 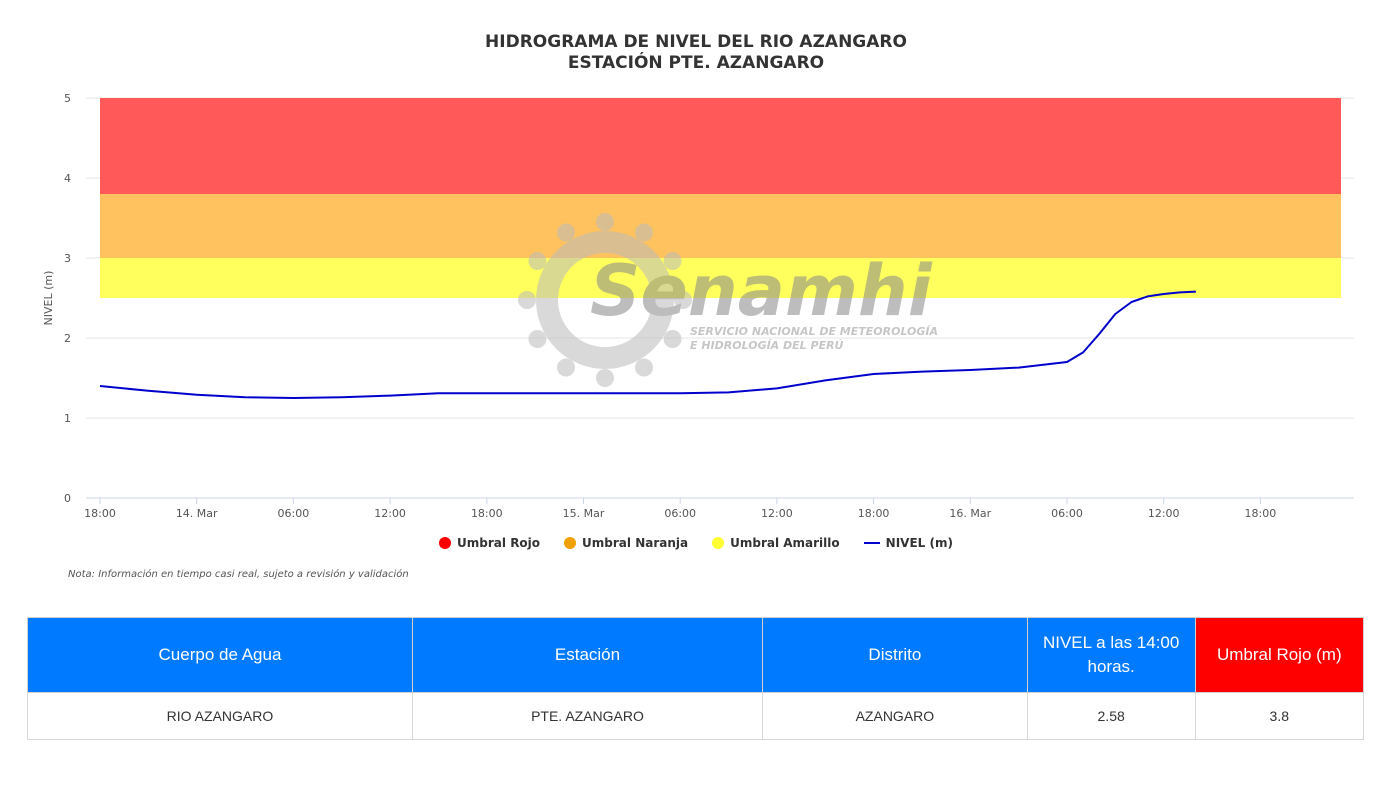 What do you see at coordinates (67, 418) in the screenshot?
I see `y-tick-label: 1` at bounding box center [67, 418].